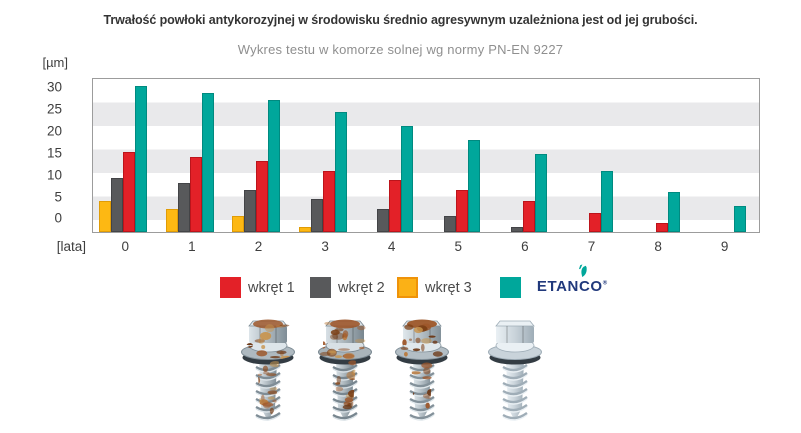 This screenshot has height=433, width=801. I want to click on bar-wkręt-1-year-3, so click(328, 201).